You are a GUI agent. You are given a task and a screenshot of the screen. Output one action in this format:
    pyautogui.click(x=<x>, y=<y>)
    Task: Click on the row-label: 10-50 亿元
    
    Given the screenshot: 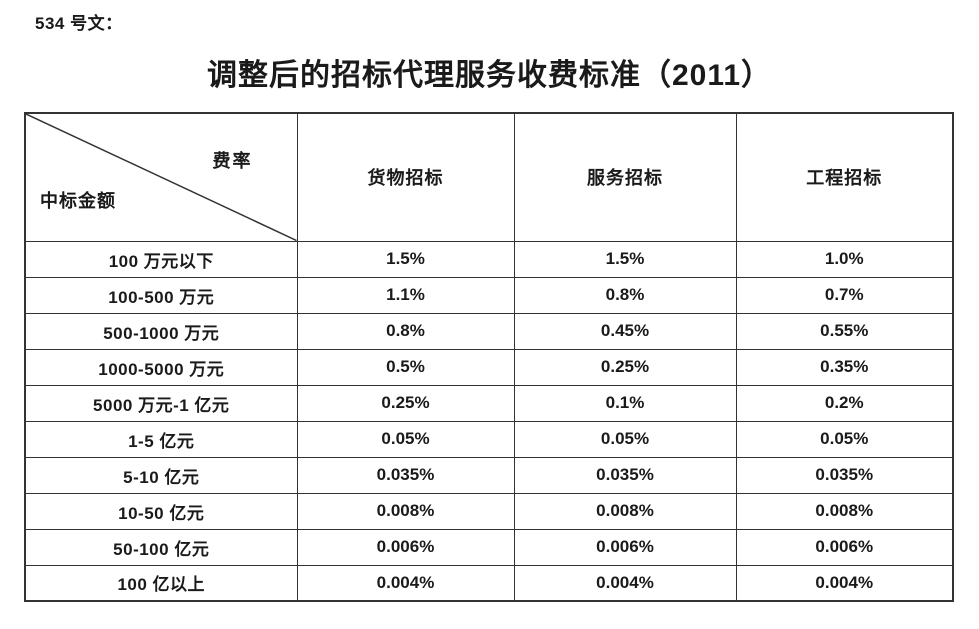 What is the action you would take?
    pyautogui.click(x=161, y=511)
    